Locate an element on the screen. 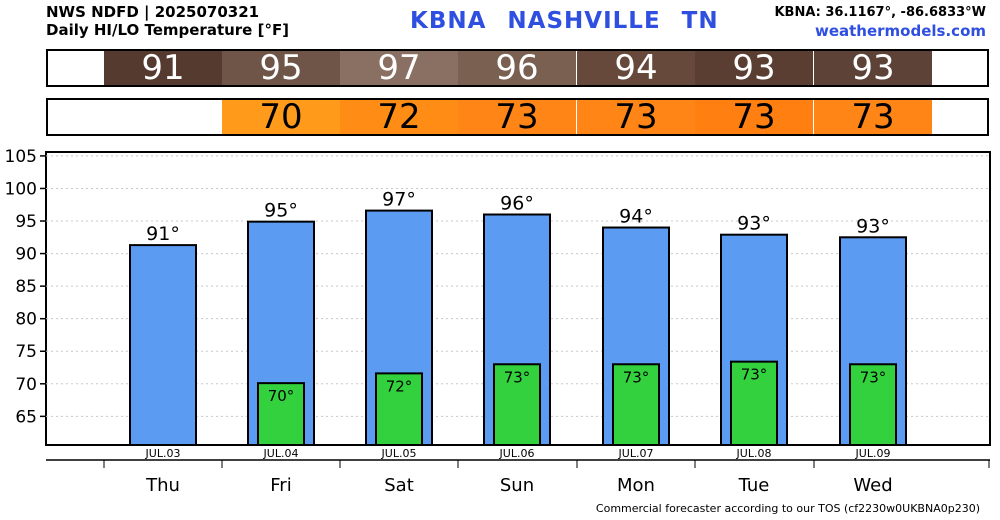  low-temp-label: 70° is located at coordinates (281, 396).